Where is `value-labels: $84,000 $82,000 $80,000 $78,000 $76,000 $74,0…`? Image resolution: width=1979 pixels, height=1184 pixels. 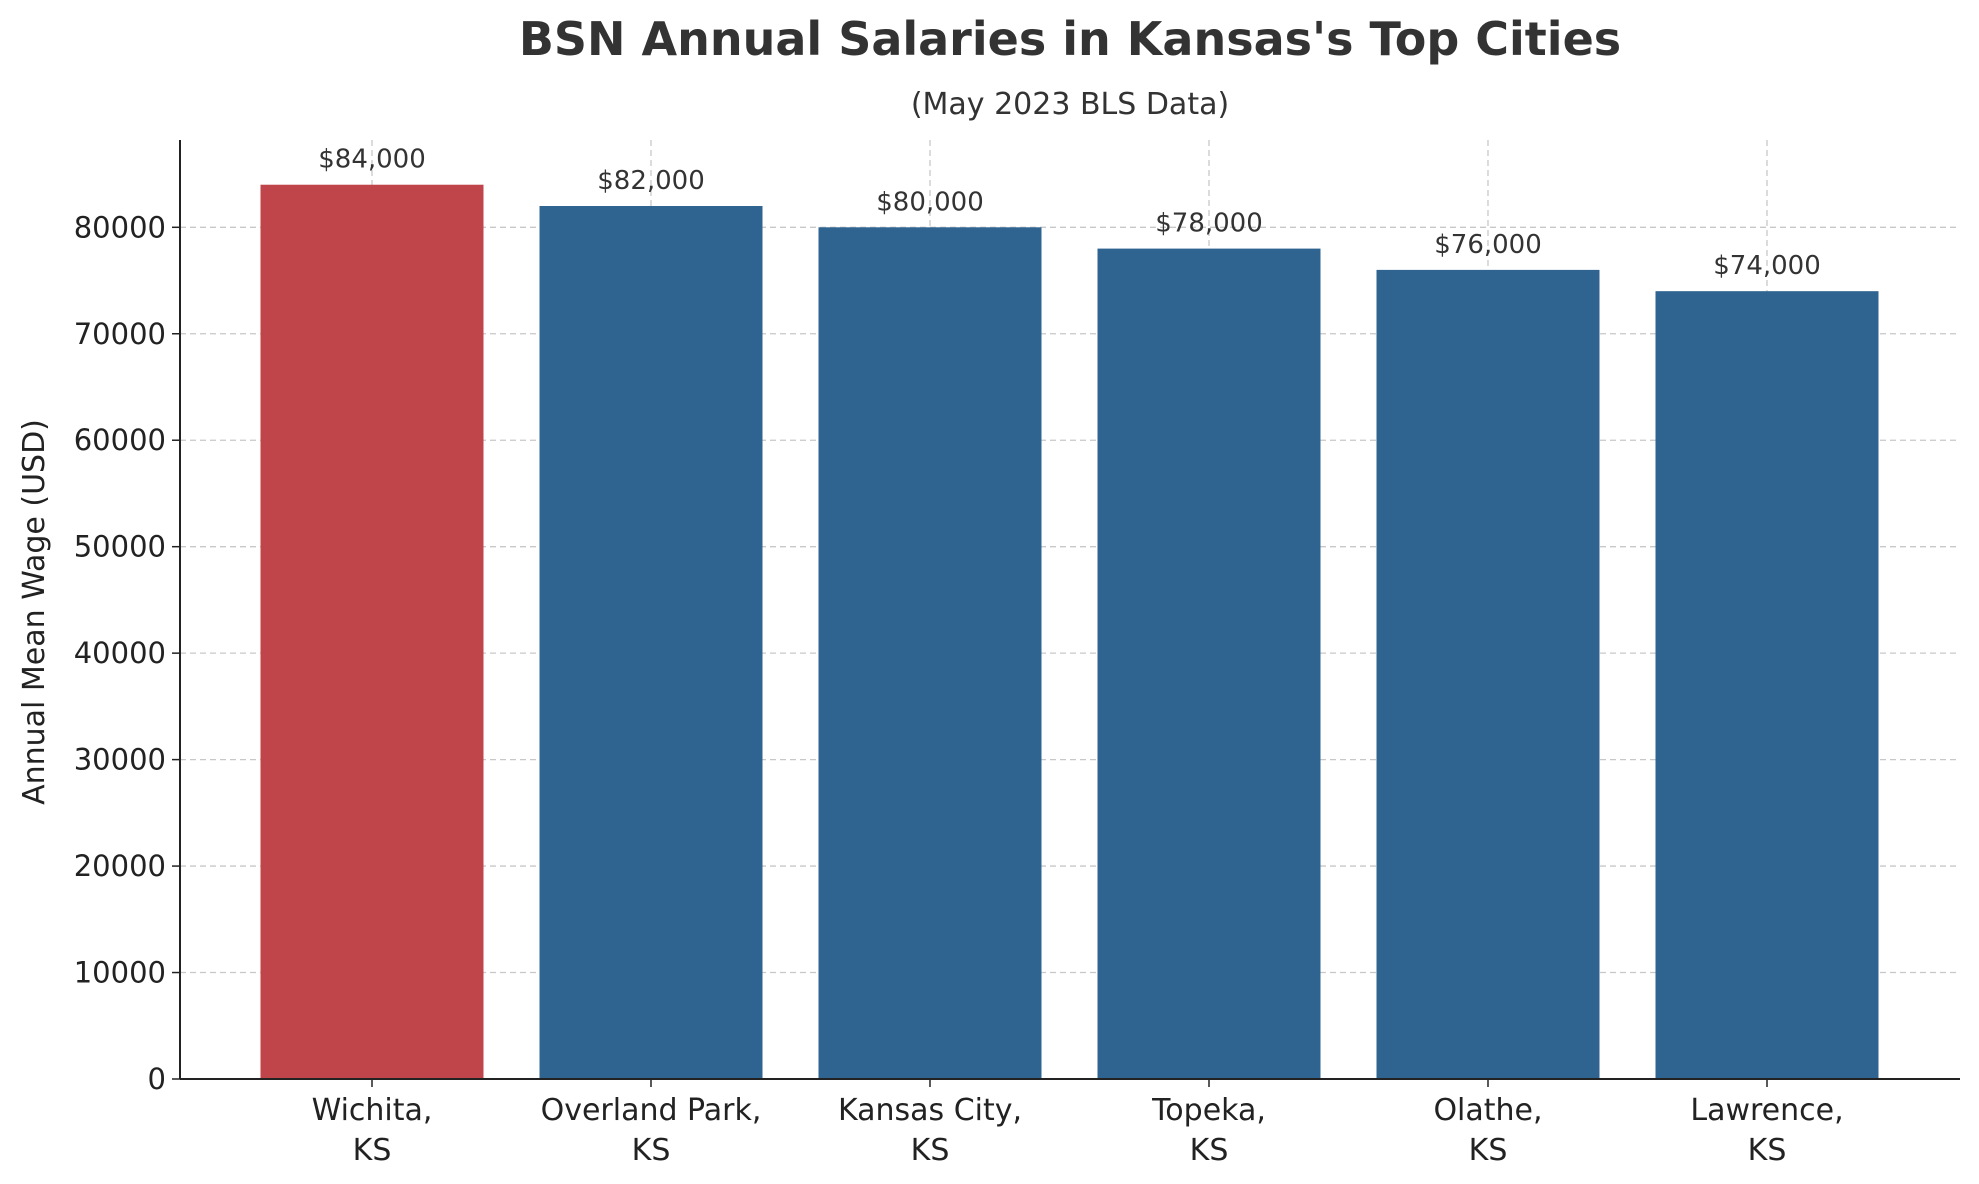 value-labels: $84,000 $82,000 $80,000 $78,000 $76,000 $74,0… is located at coordinates (1069, 213).